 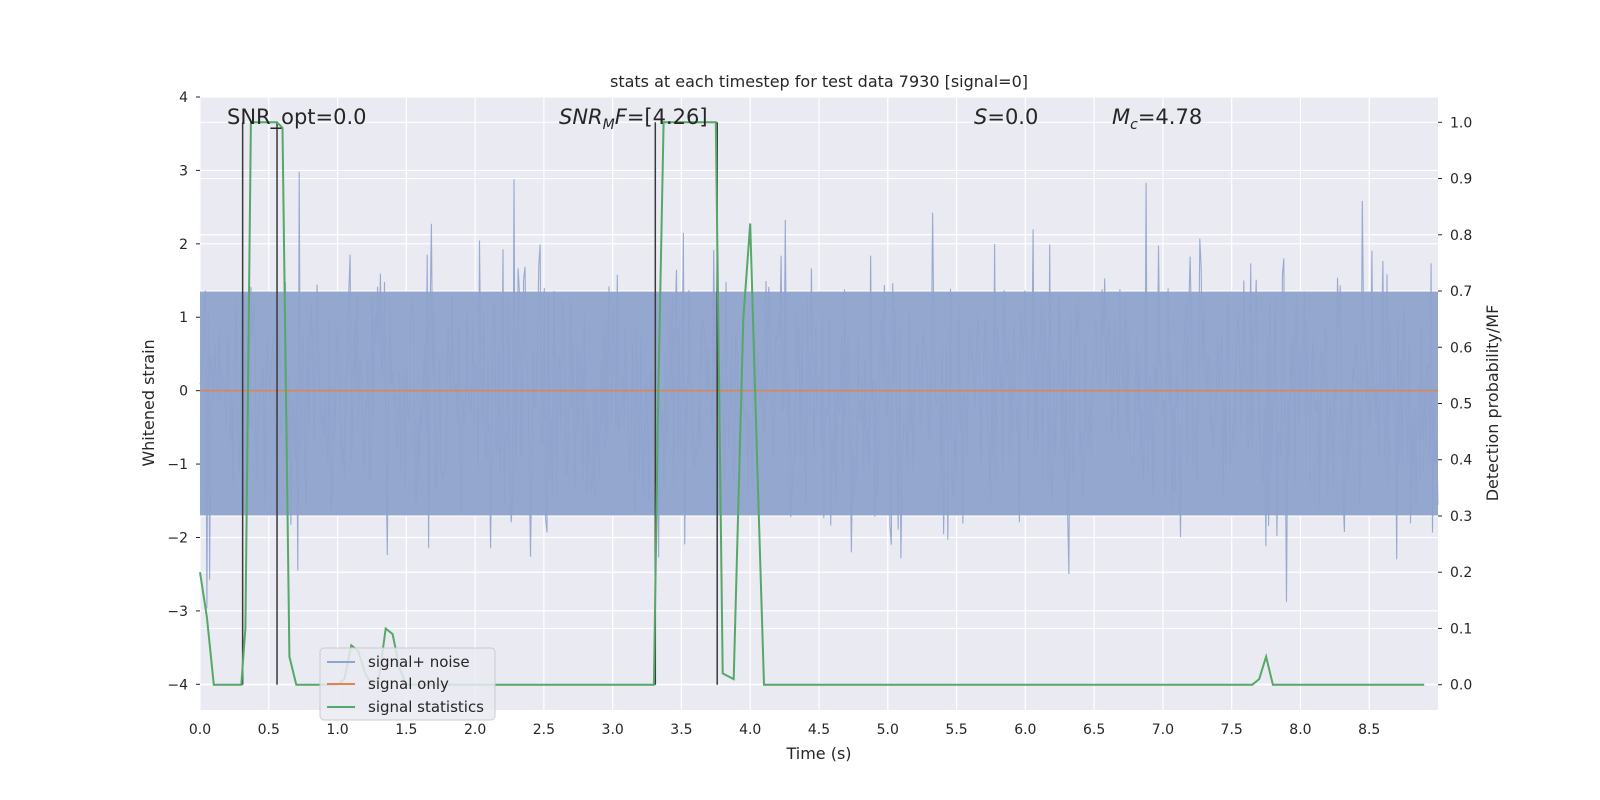 I want to click on legend-label-statistics: signal statistics, so click(x=426, y=707).